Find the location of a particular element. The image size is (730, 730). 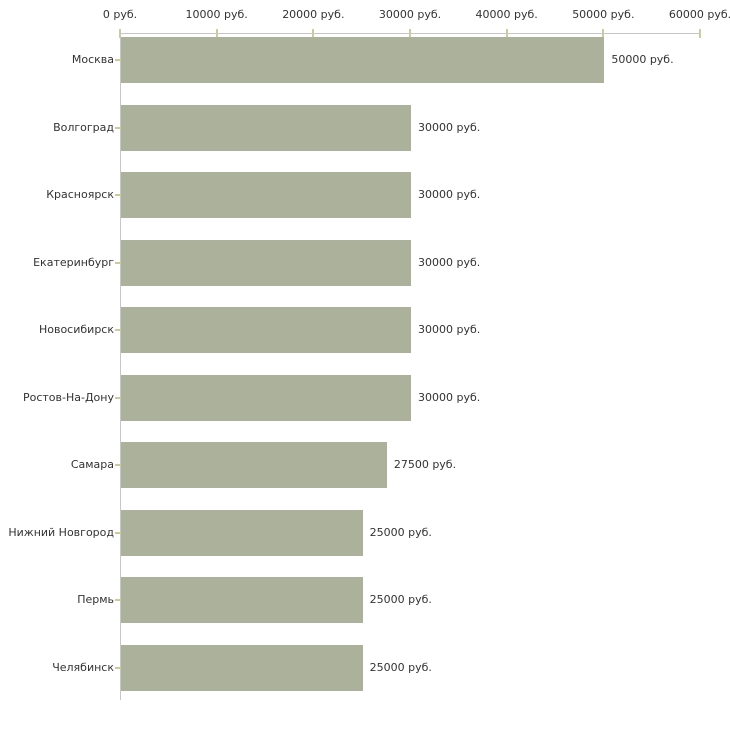

value-label: 50000 руб. is located at coordinates (642, 59).